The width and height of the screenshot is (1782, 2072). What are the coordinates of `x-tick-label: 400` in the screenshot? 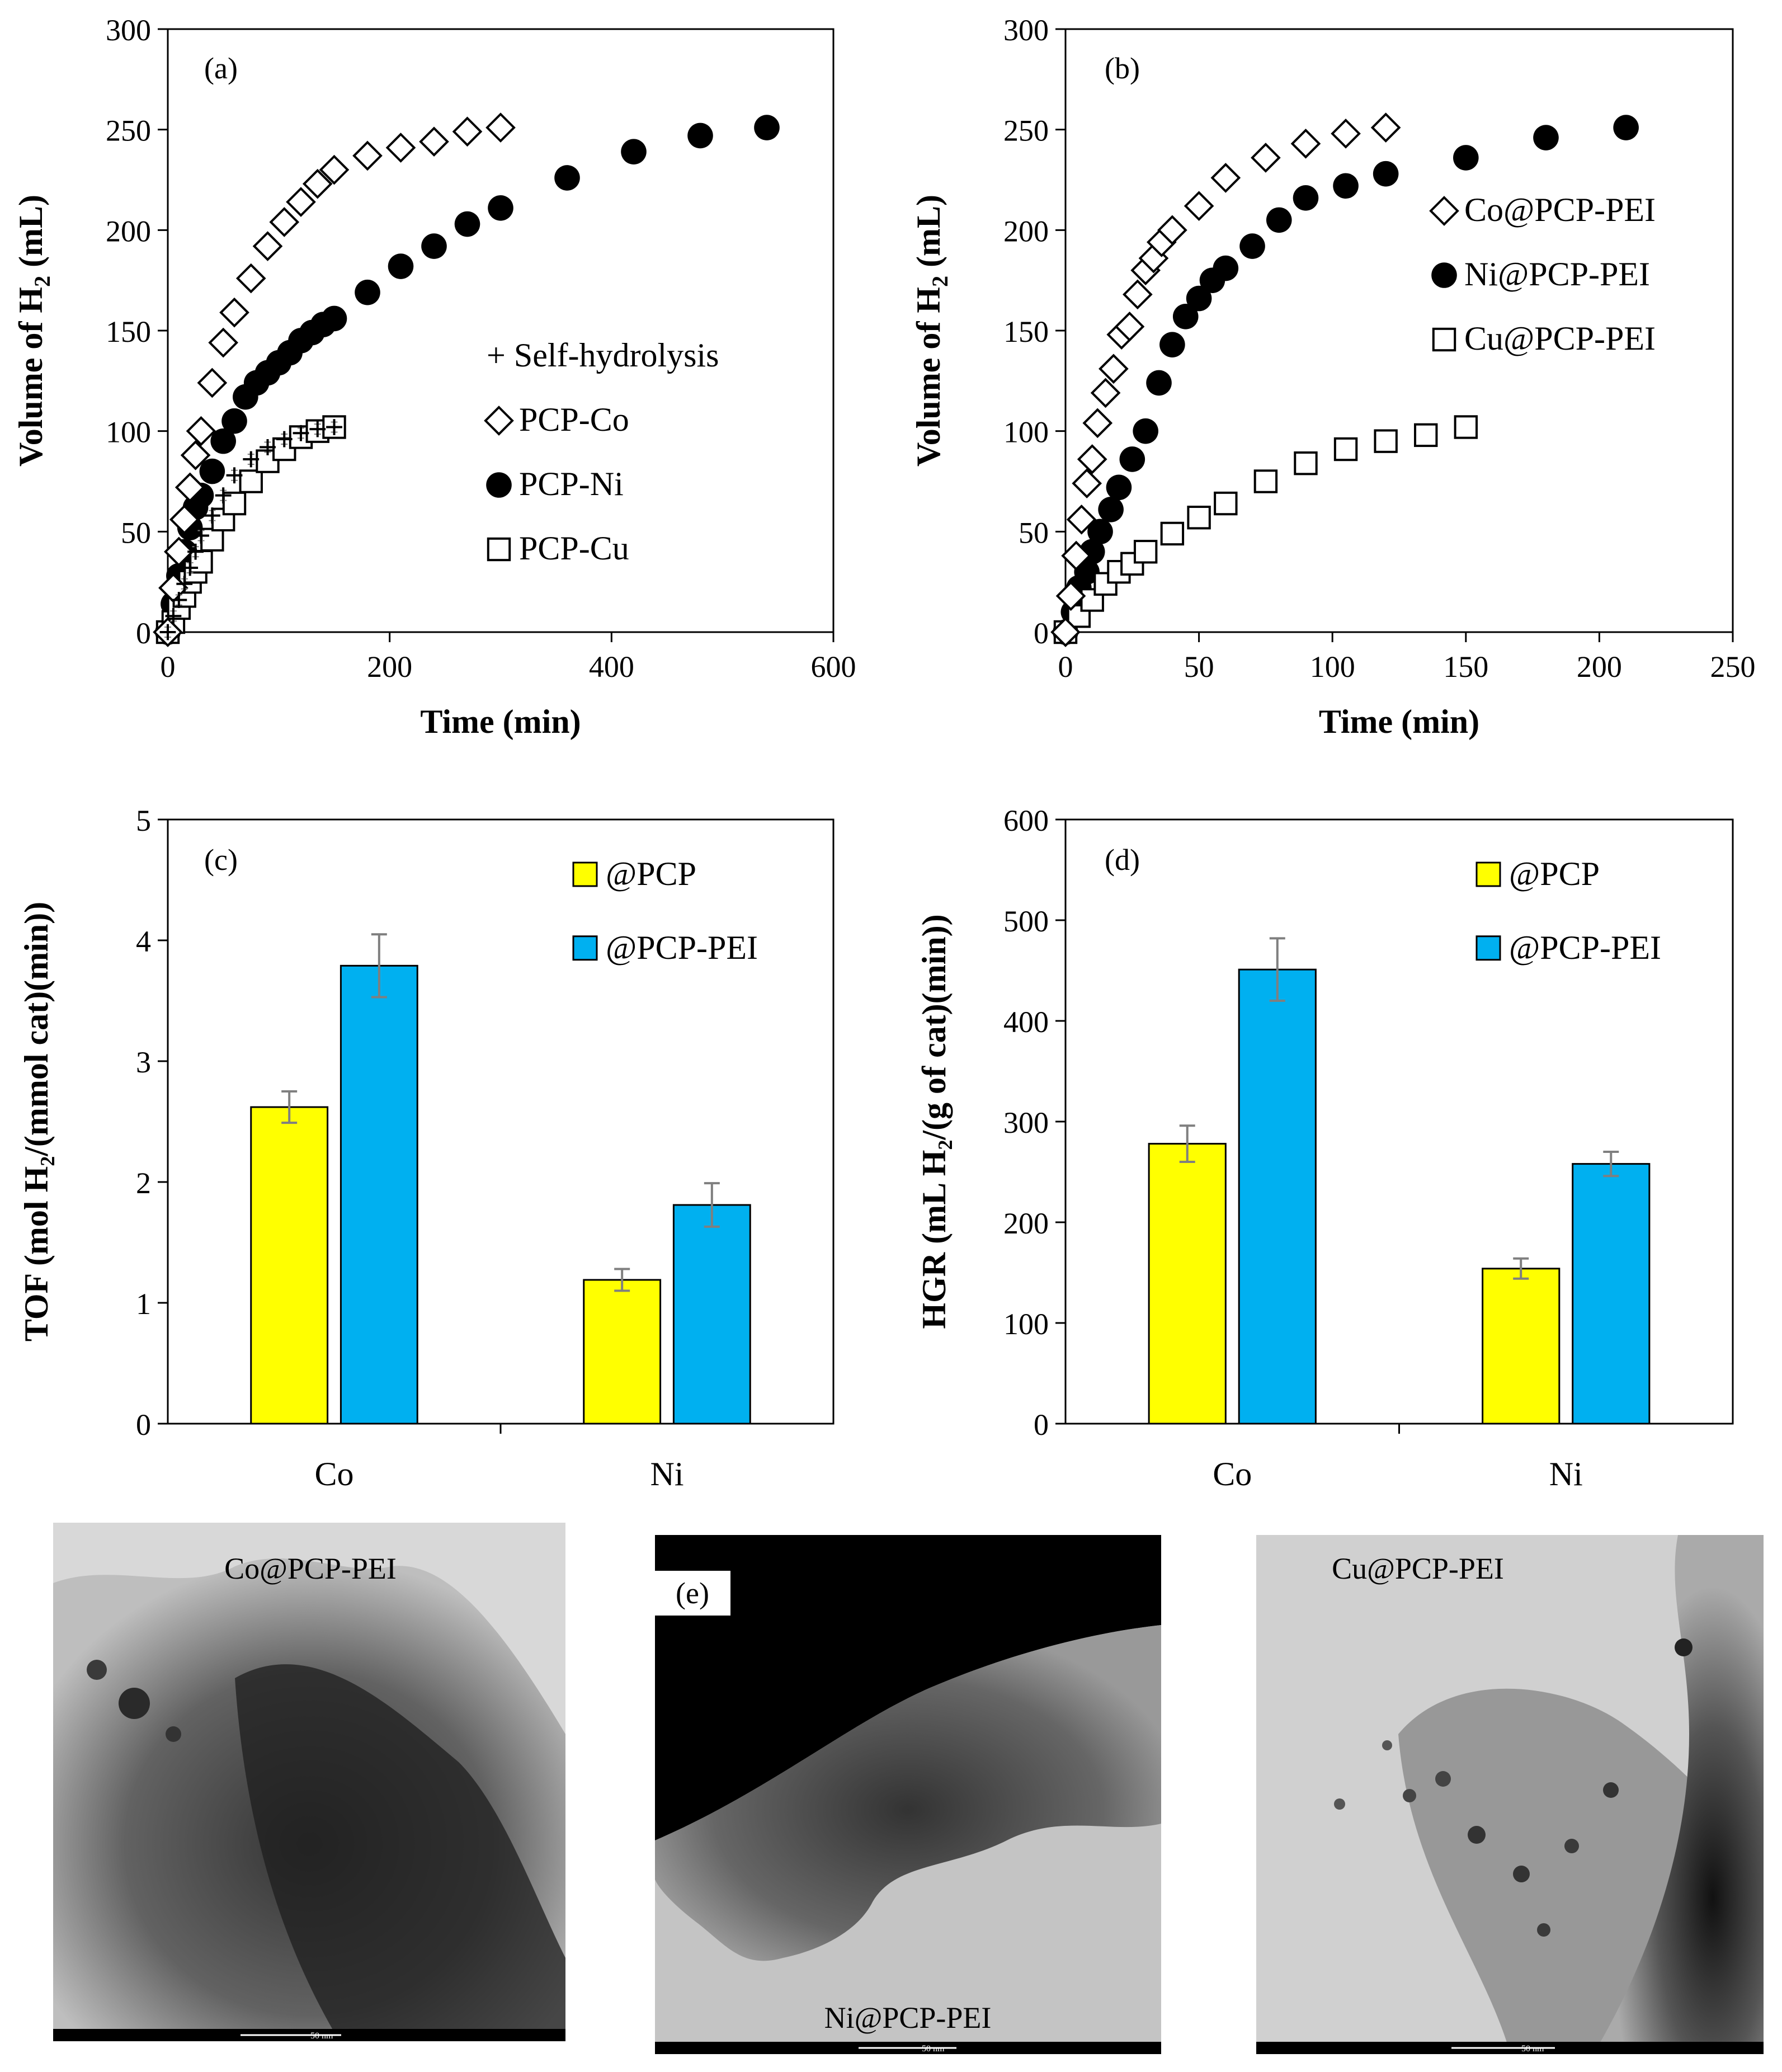 It's located at (611, 667).